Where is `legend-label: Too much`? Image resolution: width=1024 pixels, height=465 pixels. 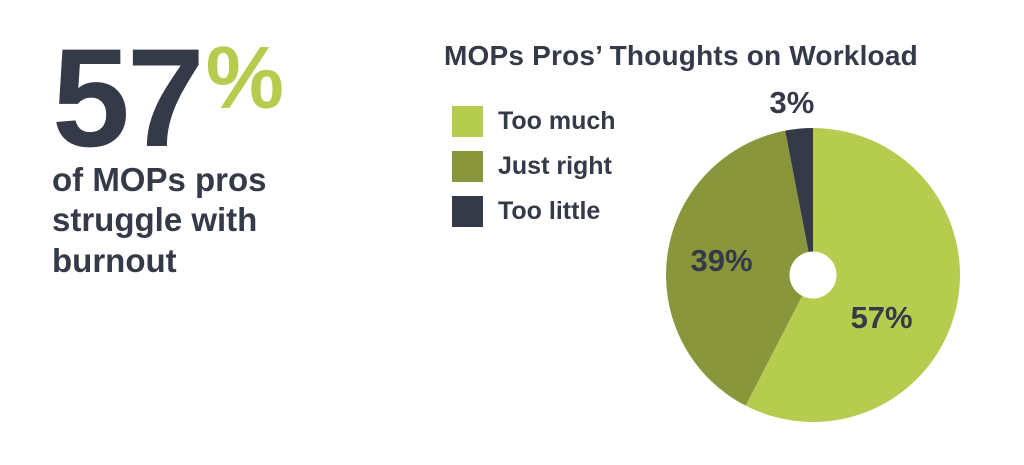 legend-label: Too much is located at coordinates (557, 121).